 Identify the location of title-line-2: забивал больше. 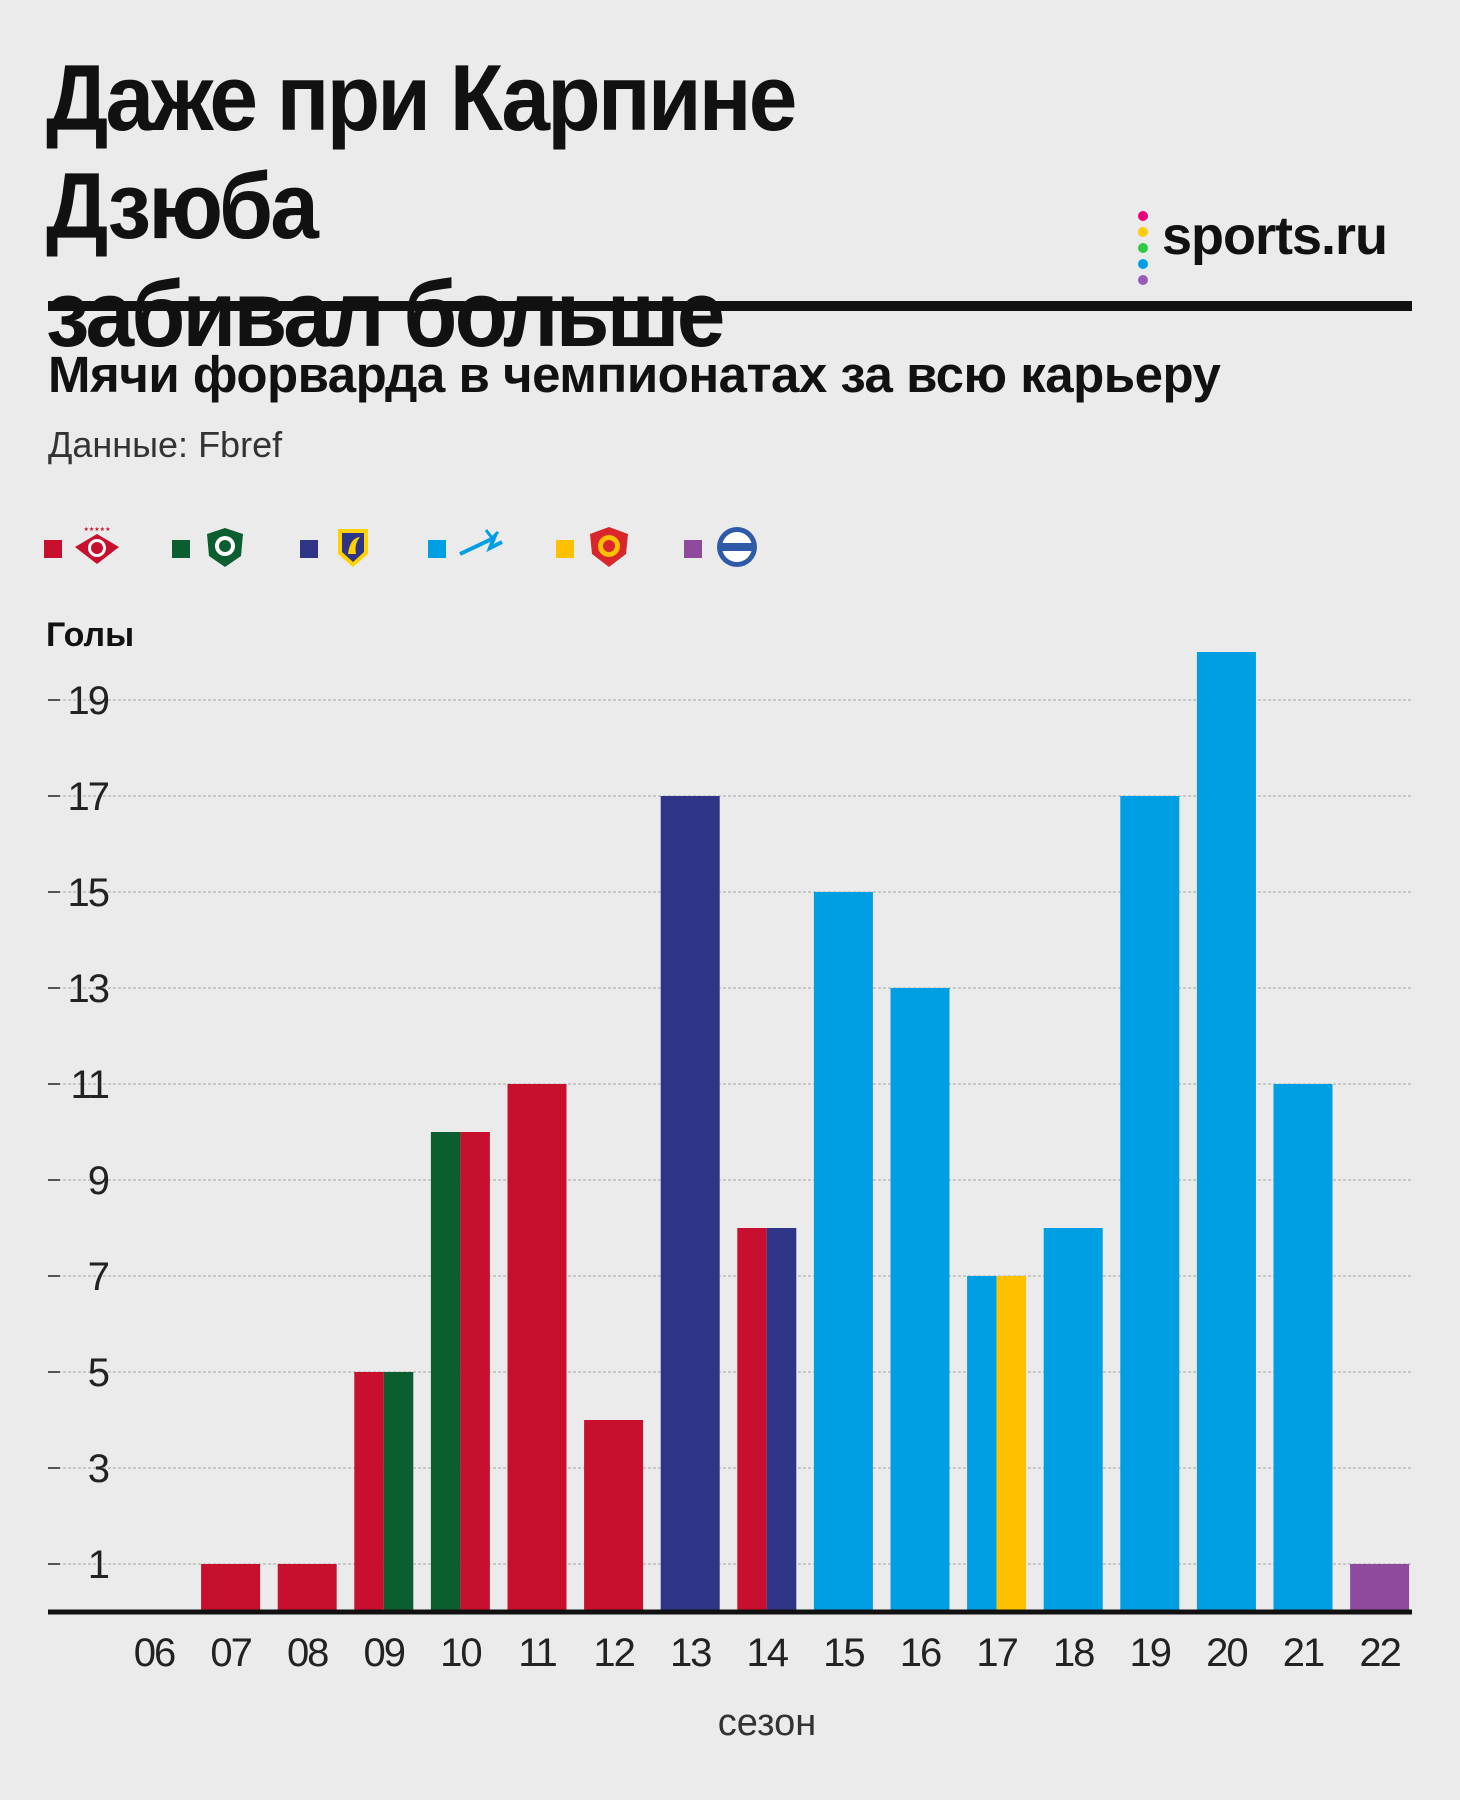
(385, 313).